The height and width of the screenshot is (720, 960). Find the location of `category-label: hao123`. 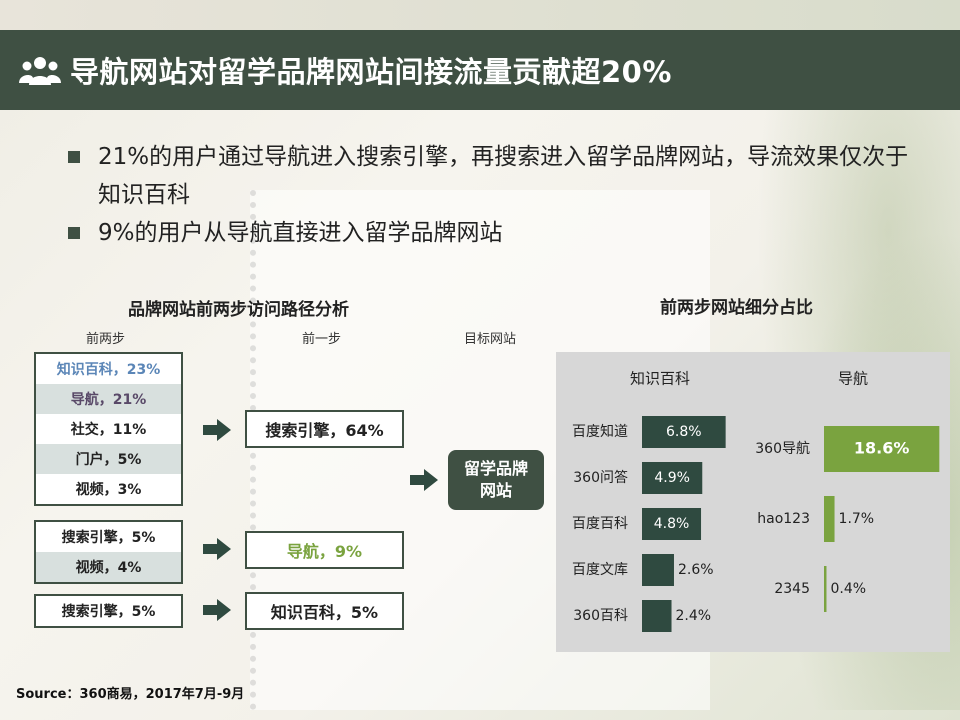

category-label: hao123 is located at coordinates (783, 519).